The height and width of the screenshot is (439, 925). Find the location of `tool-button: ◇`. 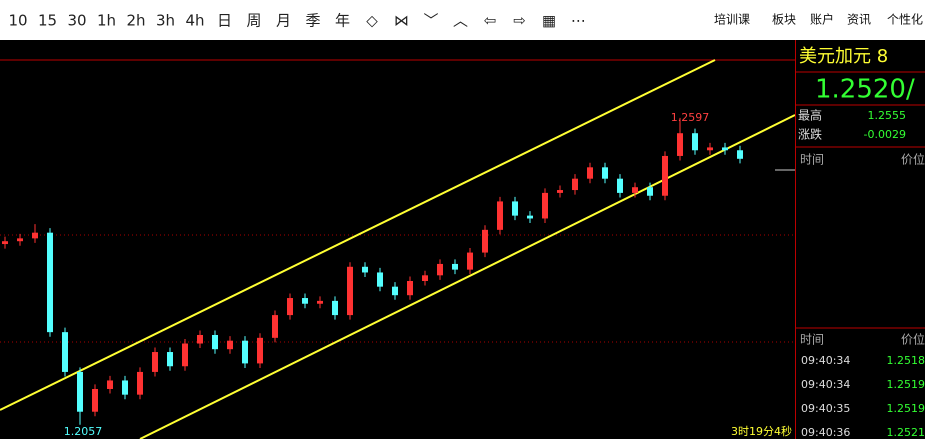

tool-button: ◇ is located at coordinates (372, 21).